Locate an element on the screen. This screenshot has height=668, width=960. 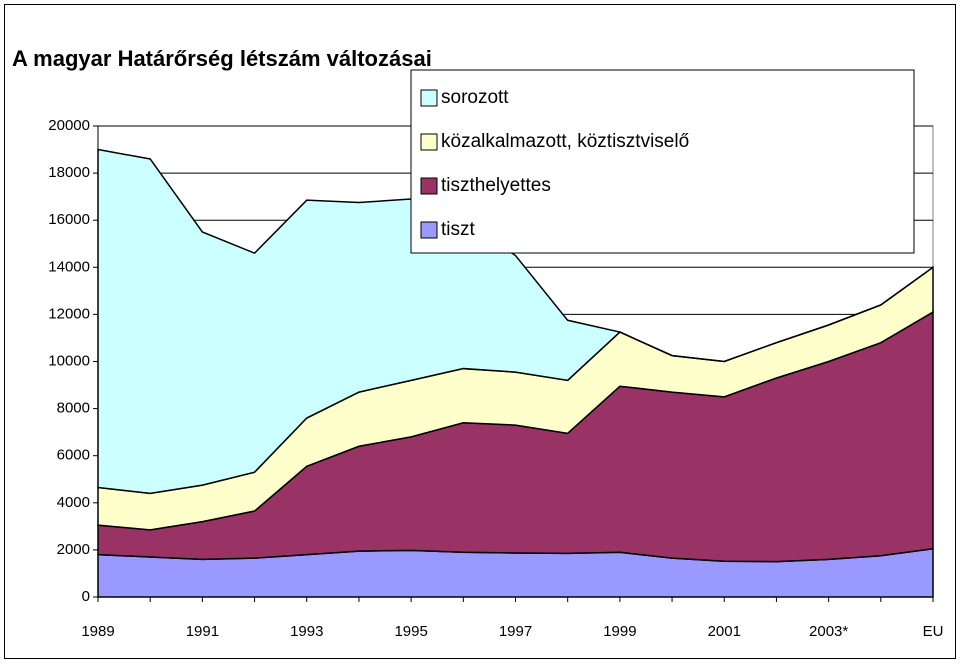
y-tick-label: 6000 is located at coordinates (73, 455).